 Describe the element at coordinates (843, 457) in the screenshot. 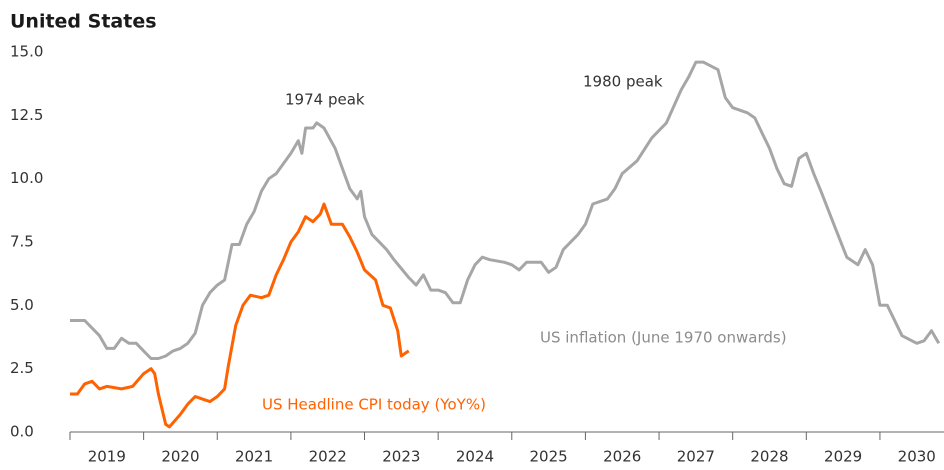

I see `x-tick-label: 2029` at that location.